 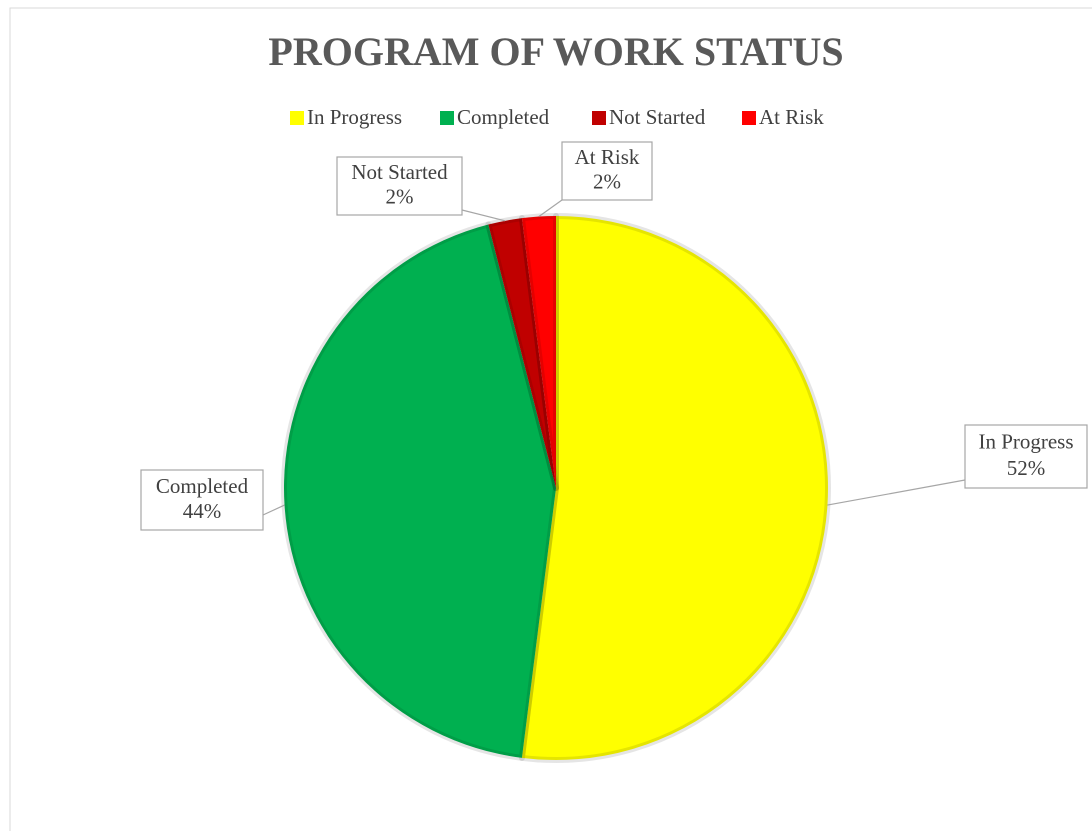 What do you see at coordinates (503, 117) in the screenshot?
I see `legend-label: Completed` at bounding box center [503, 117].